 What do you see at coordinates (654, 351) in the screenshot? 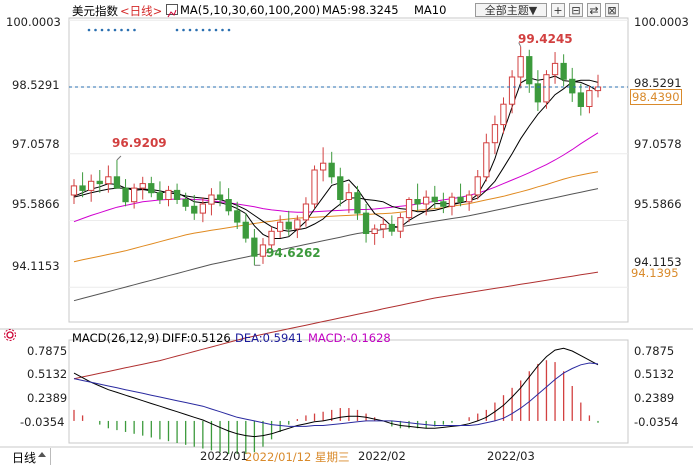
I see `macd-tick-right: 0.7875` at bounding box center [654, 351].